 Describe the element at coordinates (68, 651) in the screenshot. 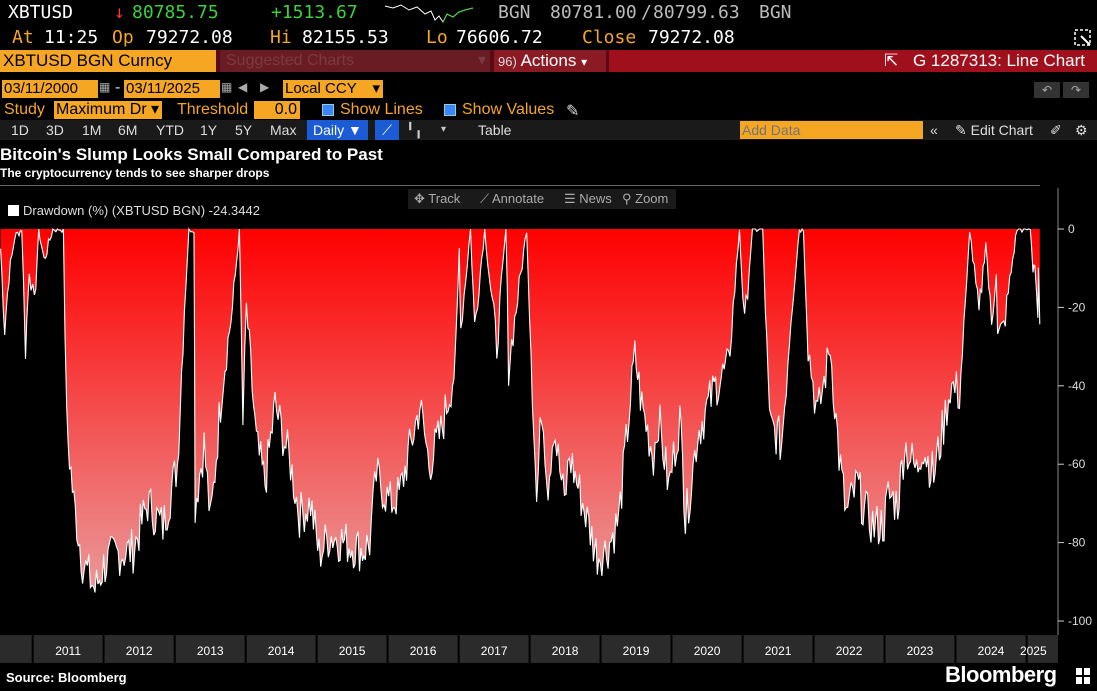

I see `x-tick-label: 2011` at that location.